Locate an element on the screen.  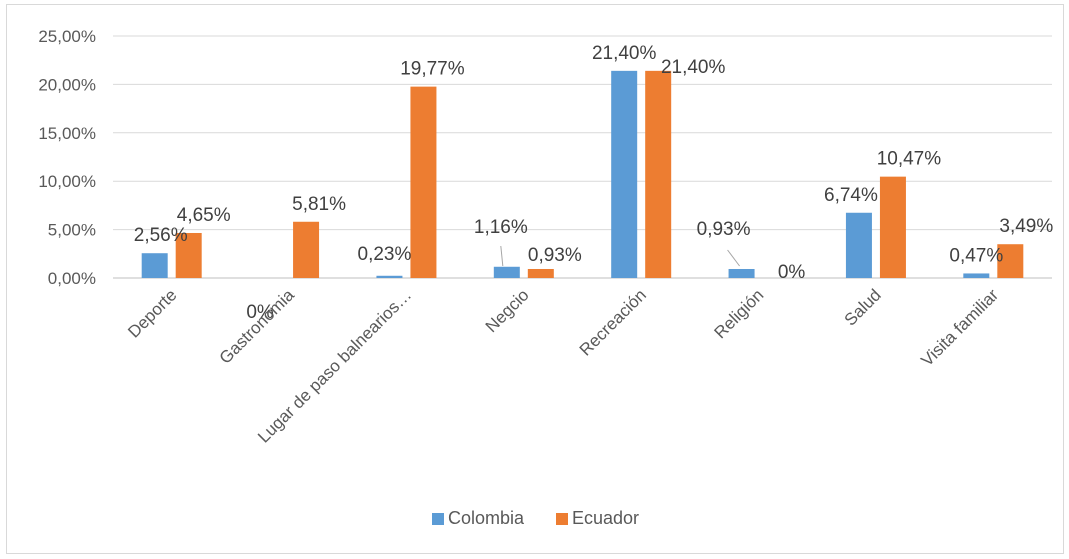
legend-label: Colombia is located at coordinates (486, 518).